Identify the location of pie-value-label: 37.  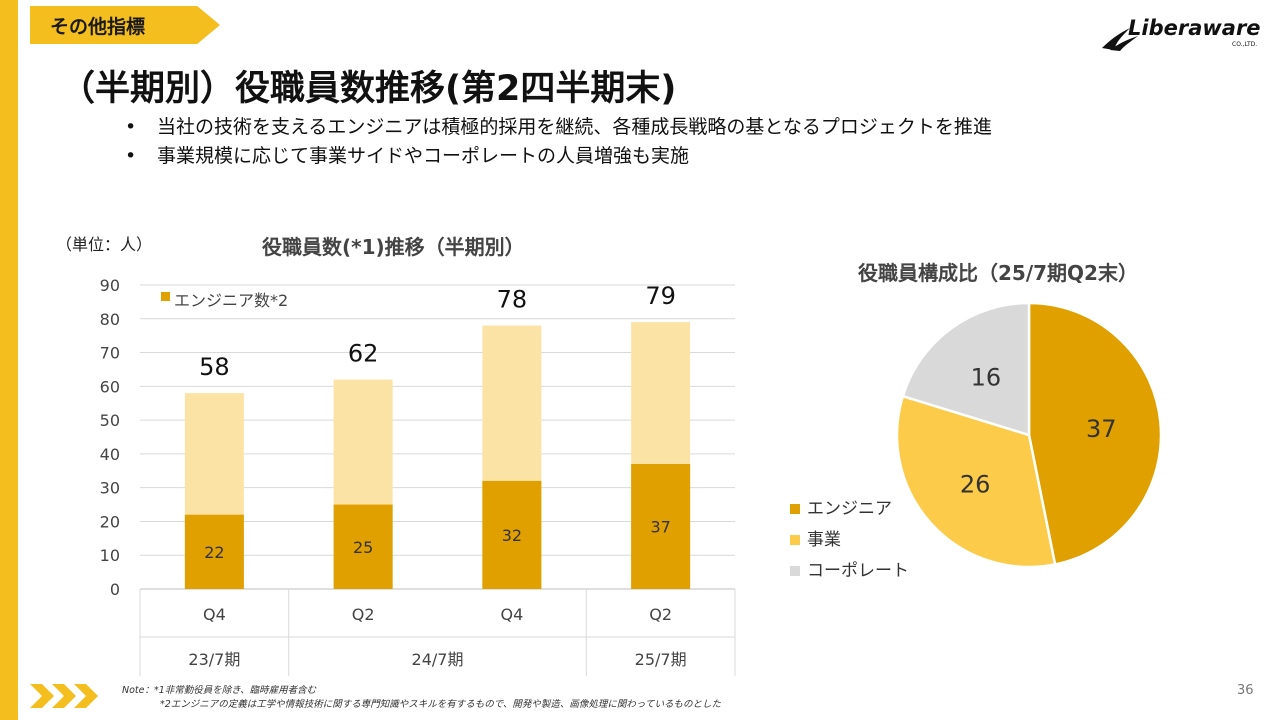
(1101, 429).